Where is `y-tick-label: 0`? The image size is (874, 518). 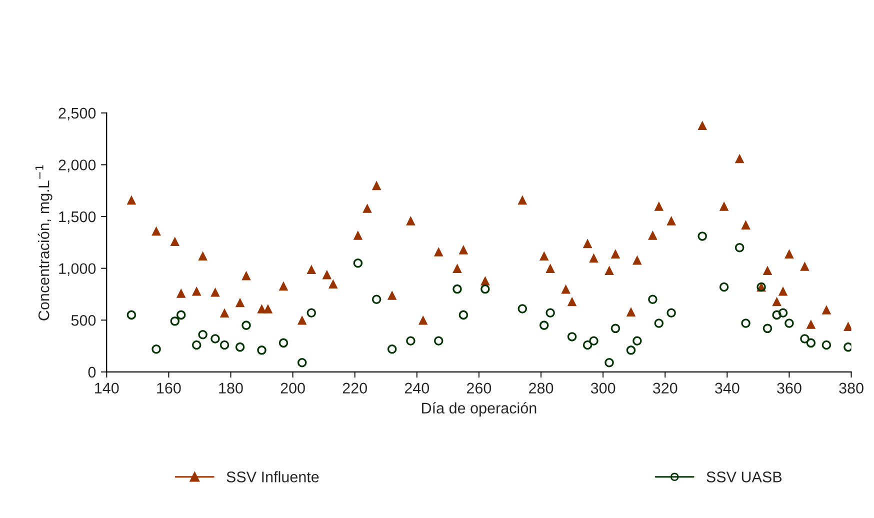
y-tick-label: 0 is located at coordinates (92, 372).